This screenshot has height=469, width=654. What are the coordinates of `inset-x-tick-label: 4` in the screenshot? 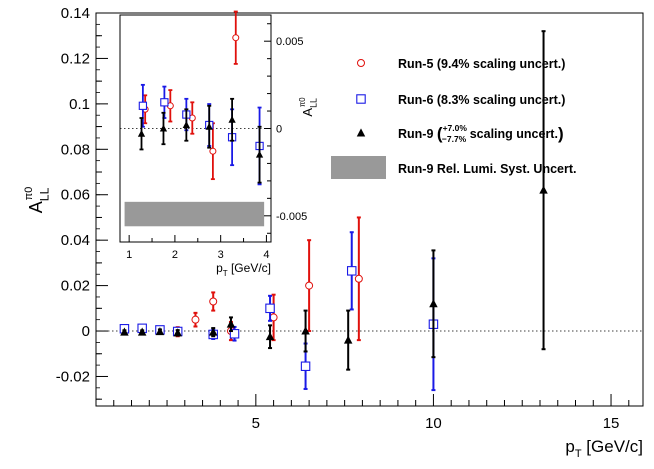 It's located at (266, 255).